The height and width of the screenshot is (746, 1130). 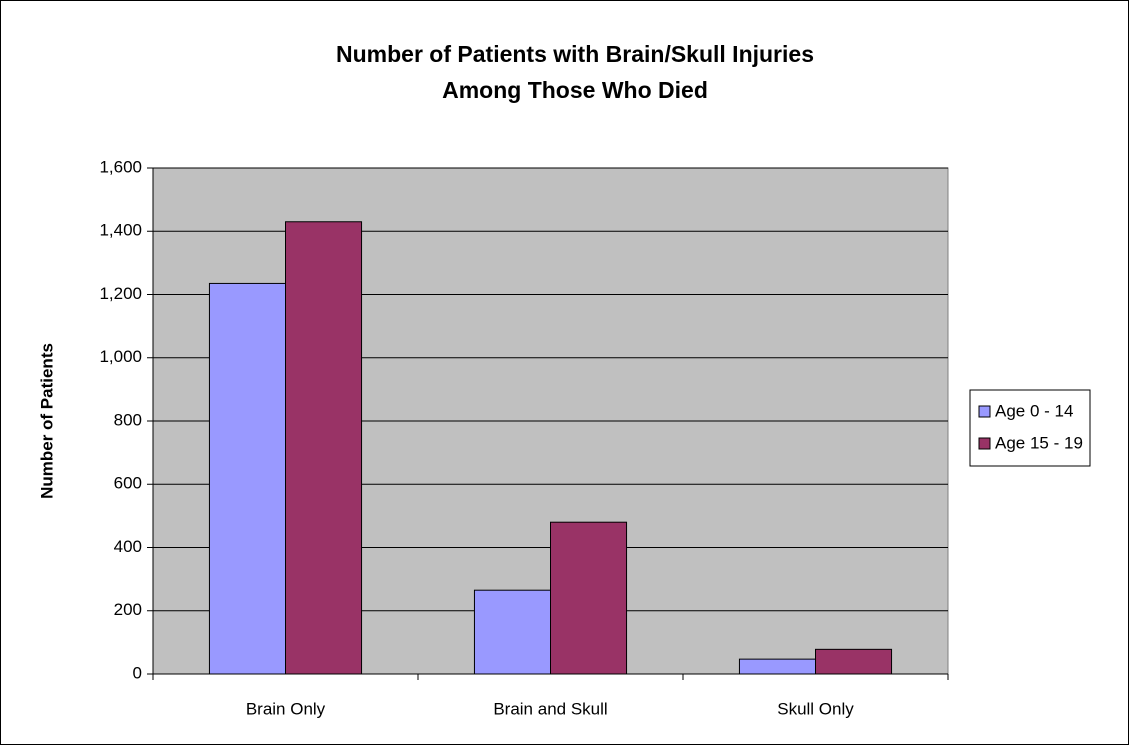 I want to click on y-tick-label: 1,000, so click(x=120, y=356).